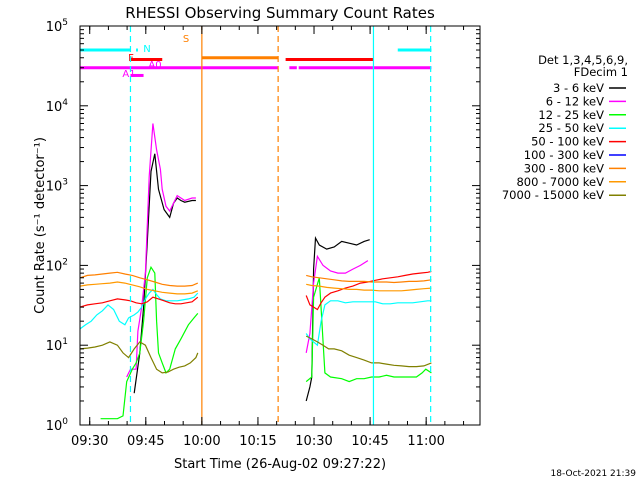  Describe the element at coordinates (89, 441) in the screenshot. I see `x-tick-label: 09:30` at that location.